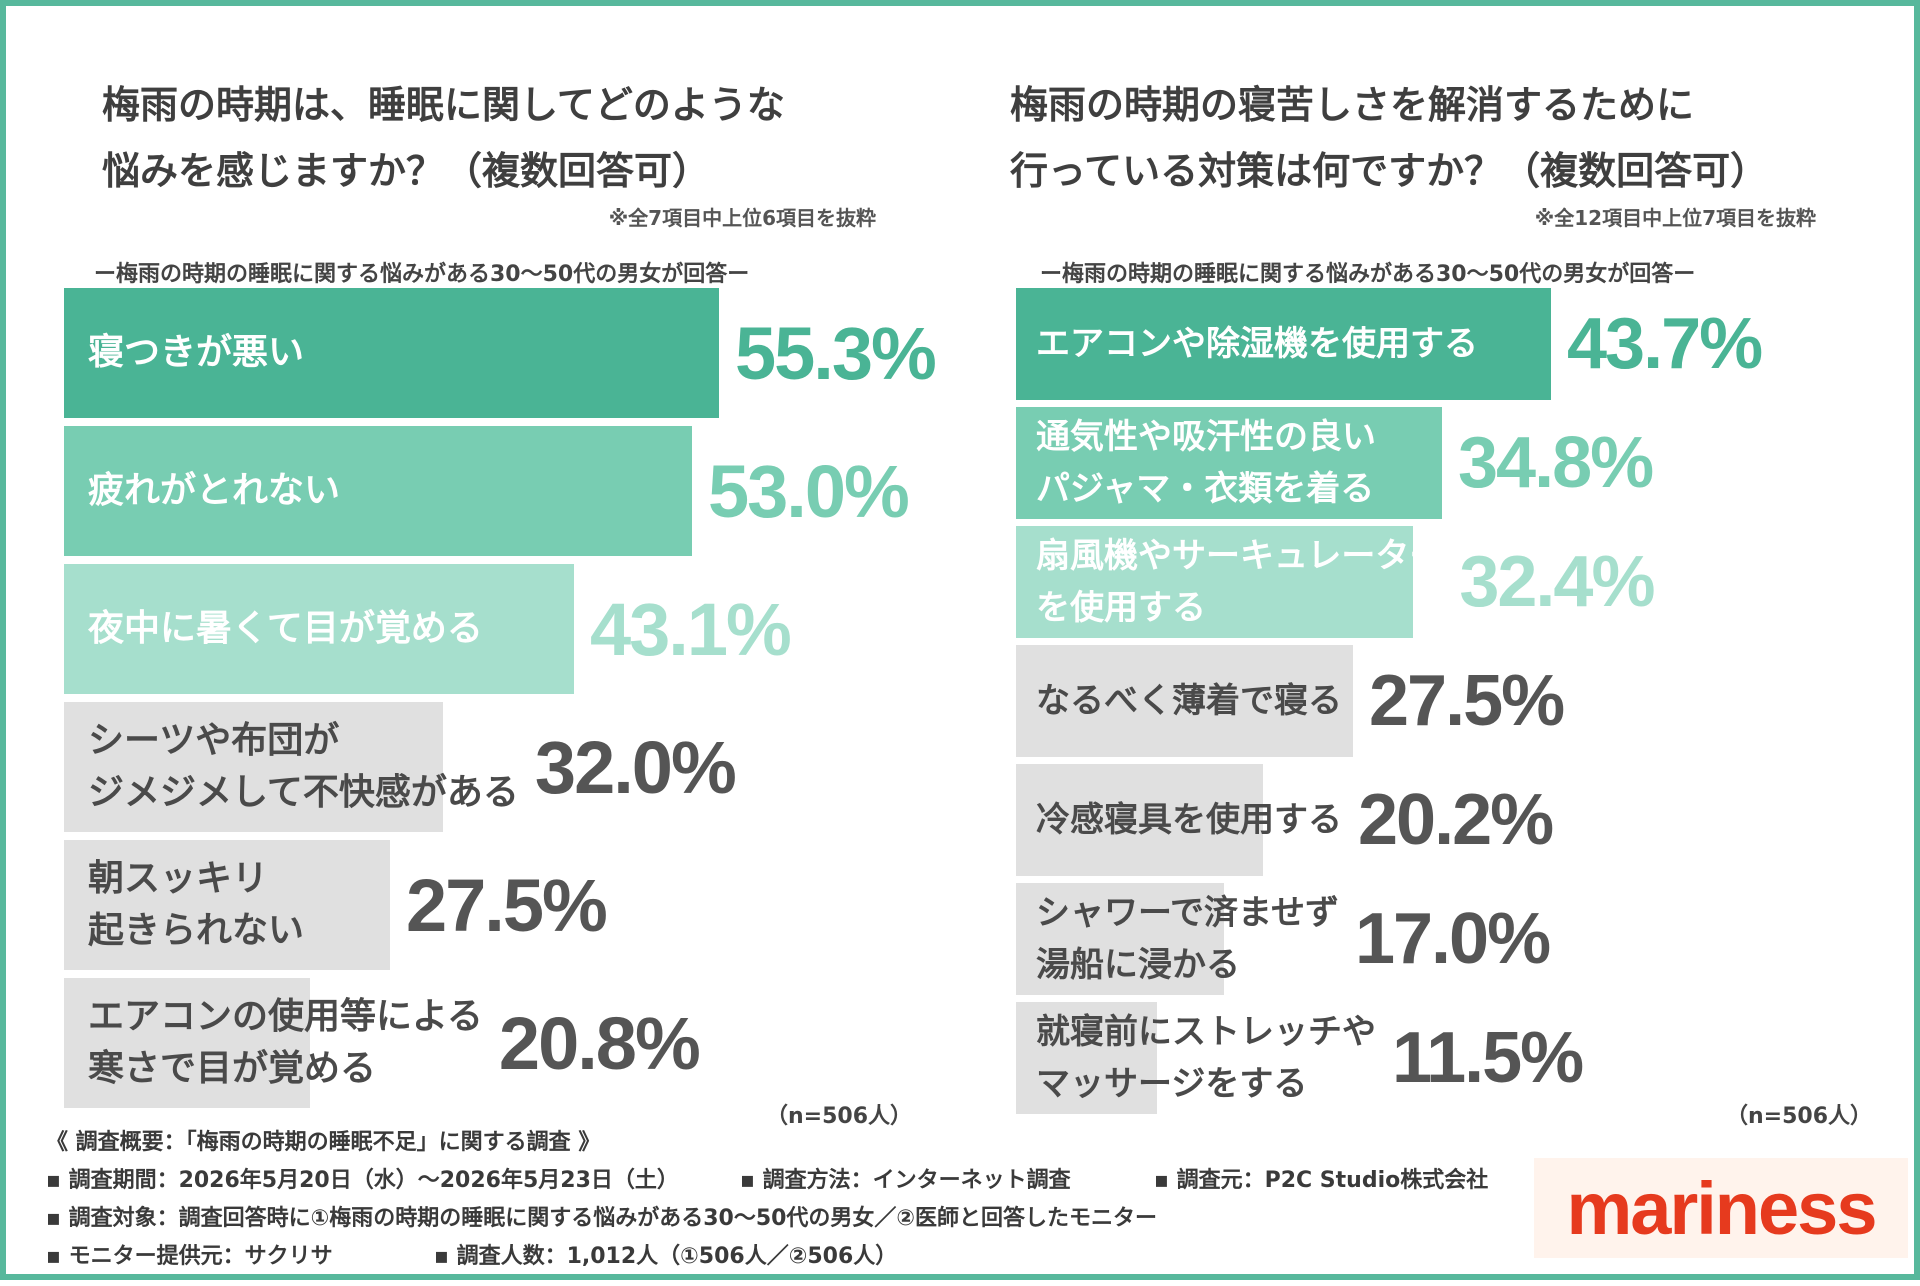 This screenshot has width=1920, height=1286. I want to click on chart-category-label: 通気性や吸汗性の良い パジャマ・衣類を着る, so click(1206, 463).